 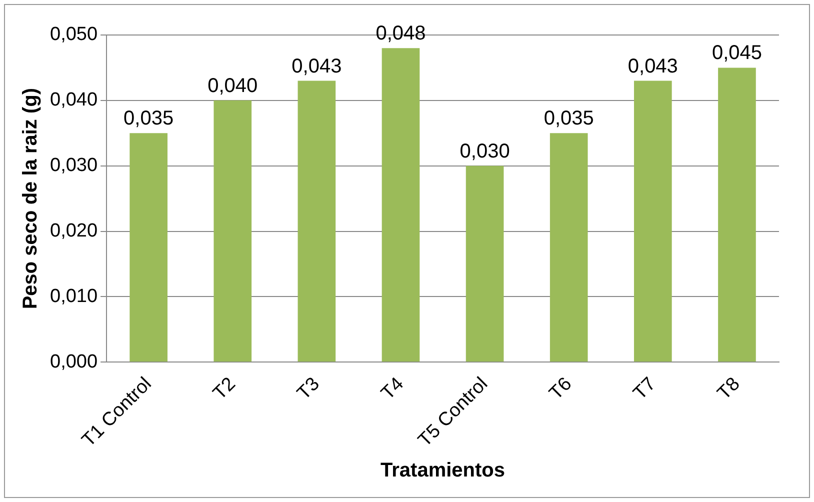 What do you see at coordinates (74, 296) in the screenshot?
I see `y-tick-label: 0,010` at bounding box center [74, 296].